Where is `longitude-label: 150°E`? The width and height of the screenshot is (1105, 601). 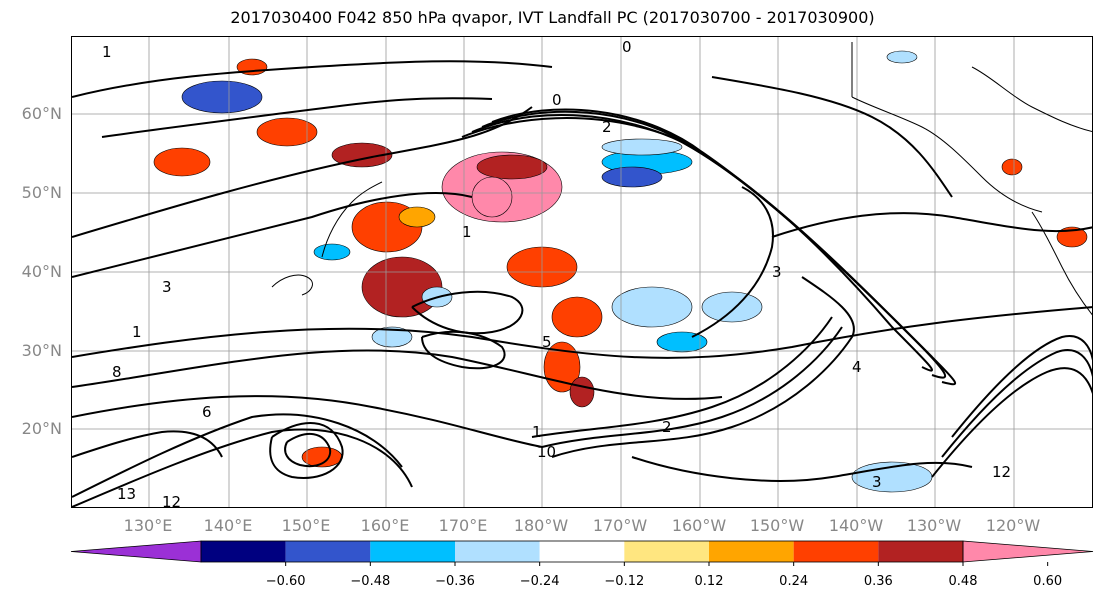 longitude-label: 150°E is located at coordinates (306, 525).